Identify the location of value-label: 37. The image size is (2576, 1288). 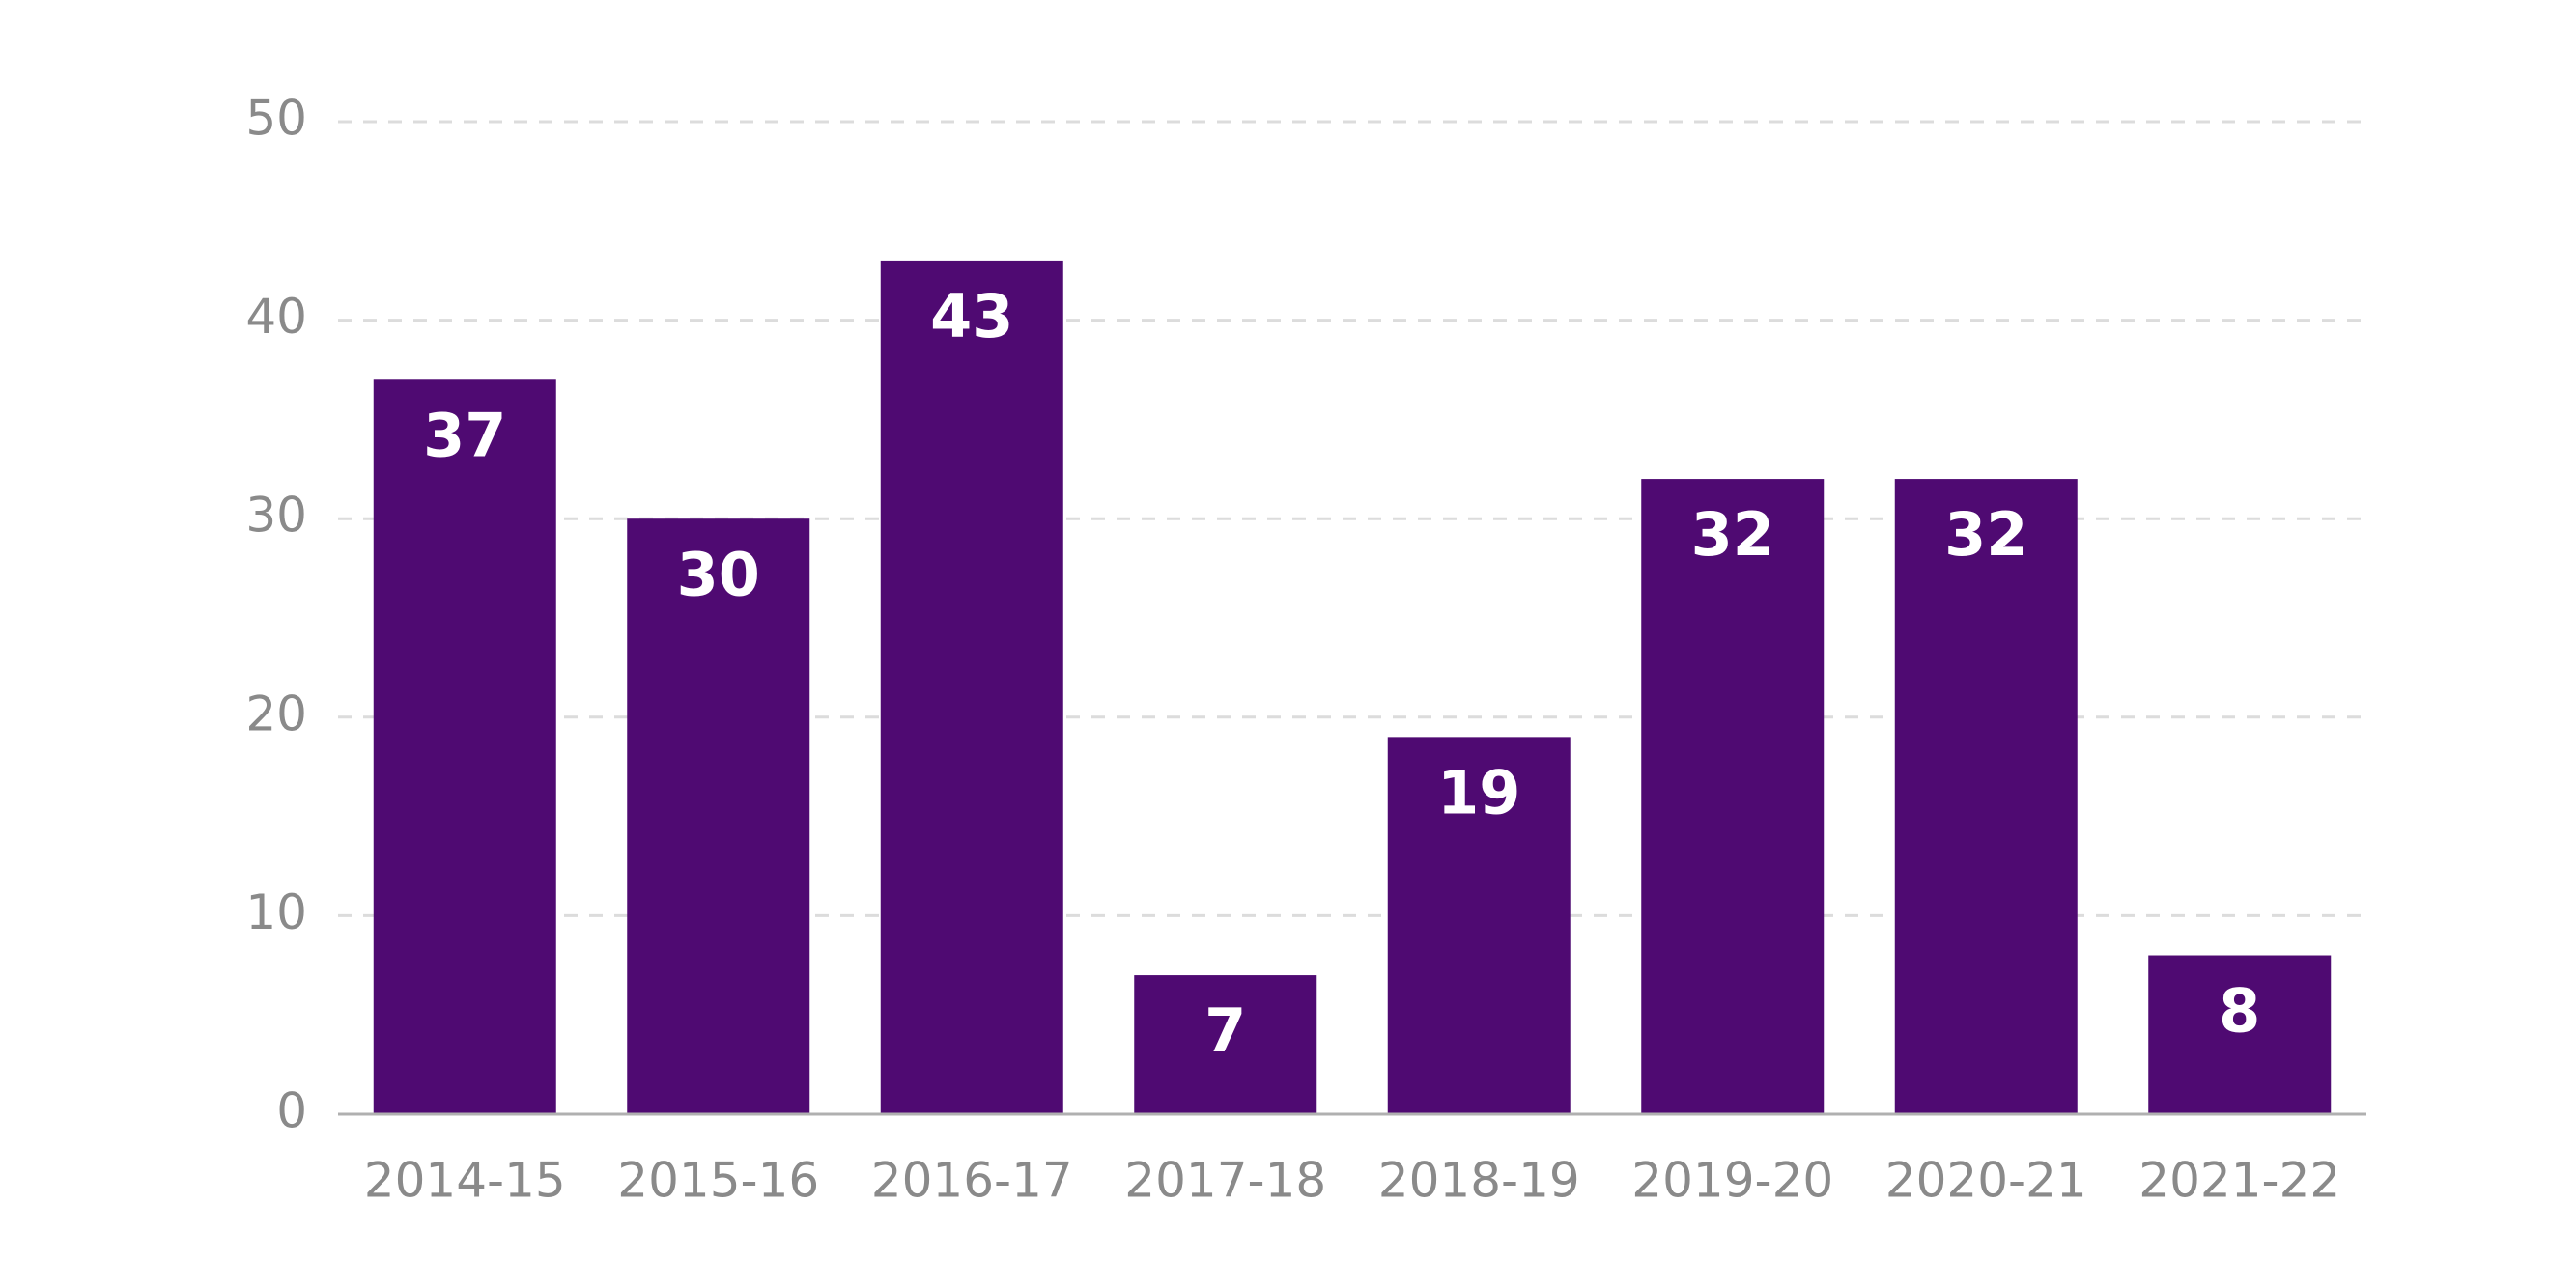
(464, 435).